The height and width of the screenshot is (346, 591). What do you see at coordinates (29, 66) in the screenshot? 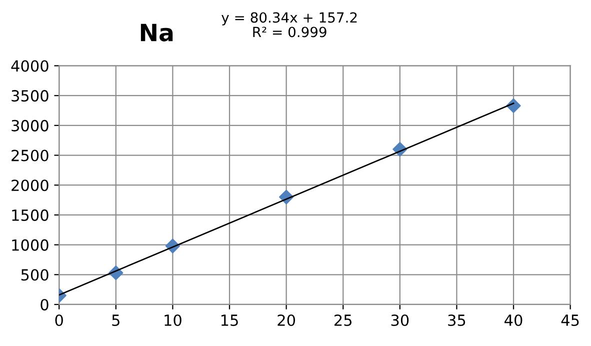
I see `y-tick-label: 4000` at bounding box center [29, 66].